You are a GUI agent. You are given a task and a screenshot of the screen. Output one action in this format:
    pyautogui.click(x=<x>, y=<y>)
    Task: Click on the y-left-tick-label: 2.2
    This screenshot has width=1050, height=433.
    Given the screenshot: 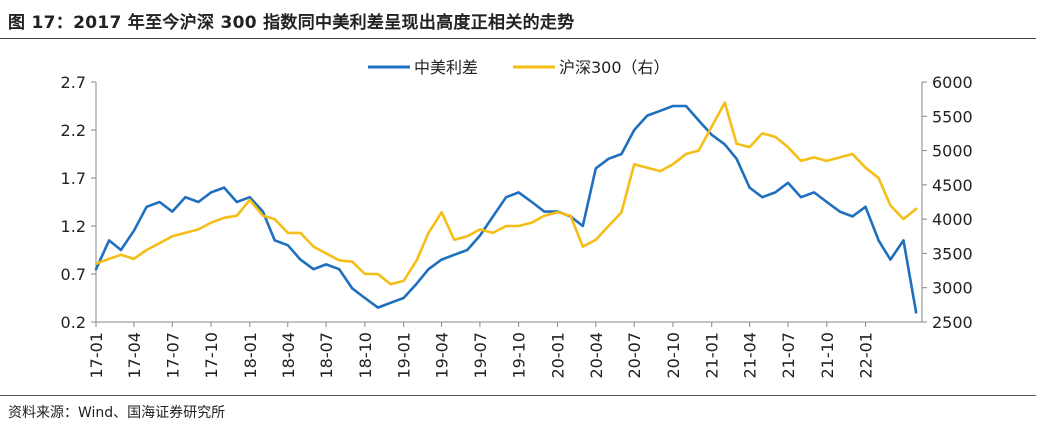 What is the action you would take?
    pyautogui.click(x=73, y=130)
    